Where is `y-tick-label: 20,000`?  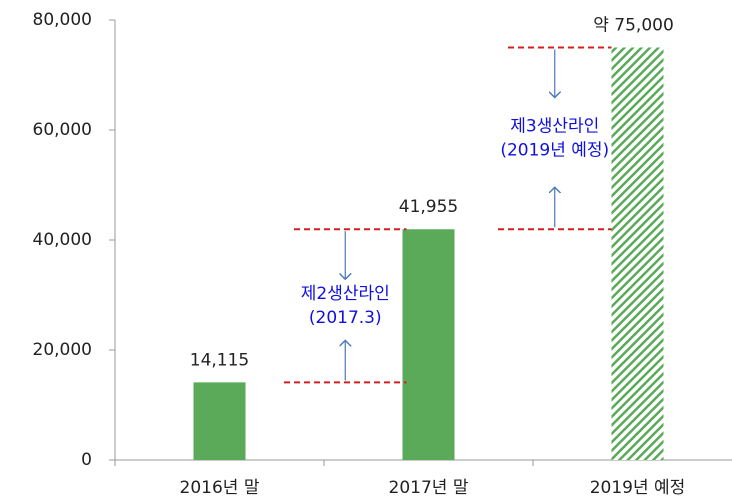 y-tick-label: 20,000 is located at coordinates (62, 350).